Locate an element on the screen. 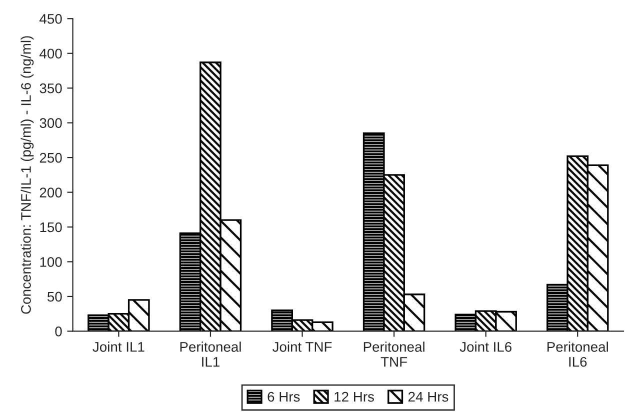 This screenshot has width=633, height=414. x-tick-label: Joint IL6 is located at coordinates (486, 347).